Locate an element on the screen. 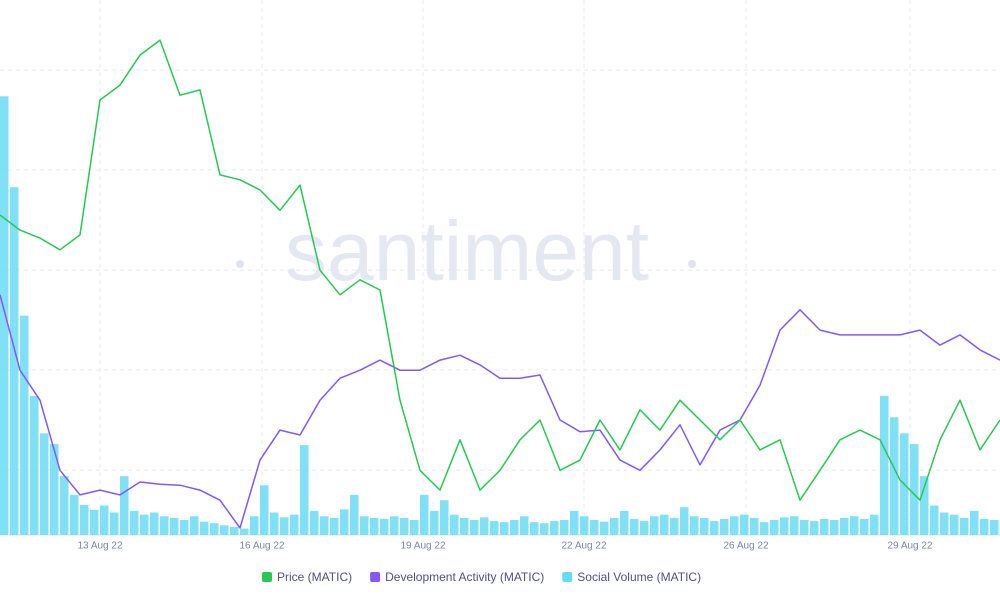 This screenshot has width=1000, height=600. x-tick-label: 29 Aug 22 is located at coordinates (909, 546).